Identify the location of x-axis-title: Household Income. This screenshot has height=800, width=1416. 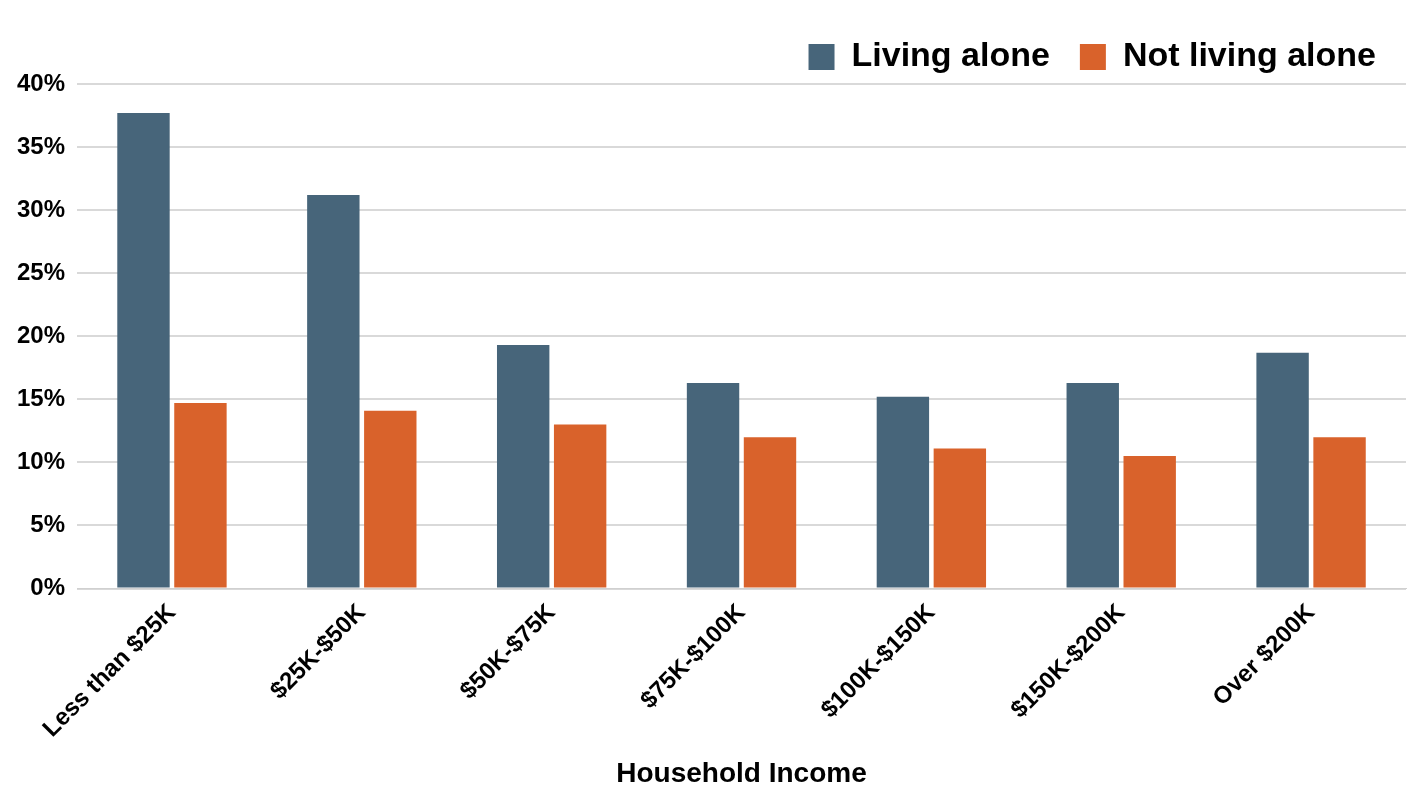
(741, 772).